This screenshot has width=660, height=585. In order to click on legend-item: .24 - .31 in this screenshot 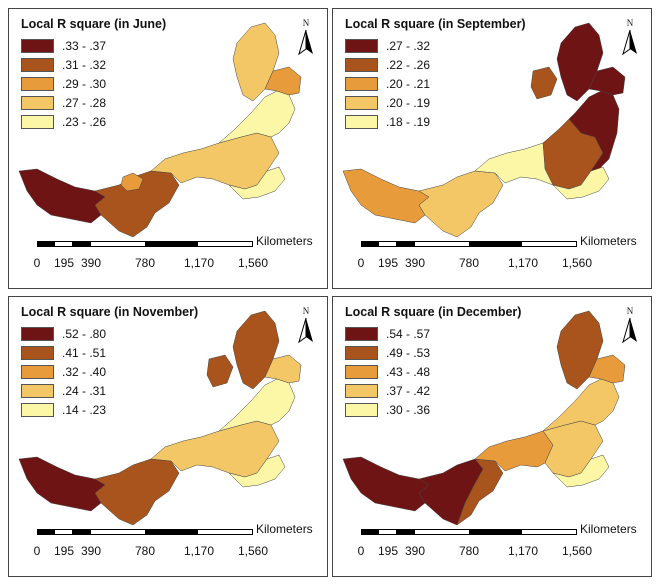, I will do `click(63, 390)`.